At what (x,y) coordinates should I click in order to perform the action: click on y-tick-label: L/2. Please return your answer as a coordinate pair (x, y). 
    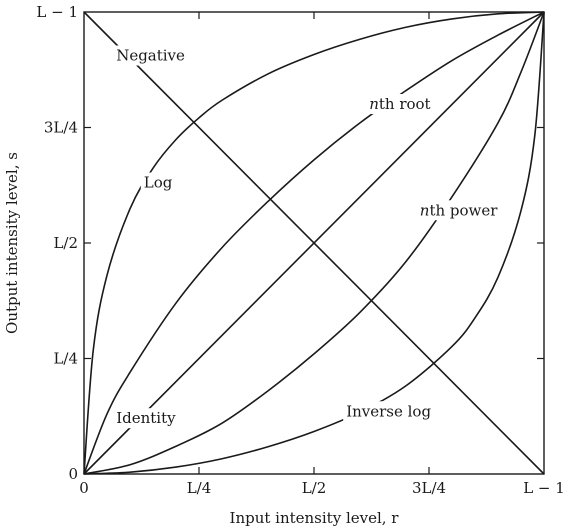
    Looking at the image, I should click on (65, 243).